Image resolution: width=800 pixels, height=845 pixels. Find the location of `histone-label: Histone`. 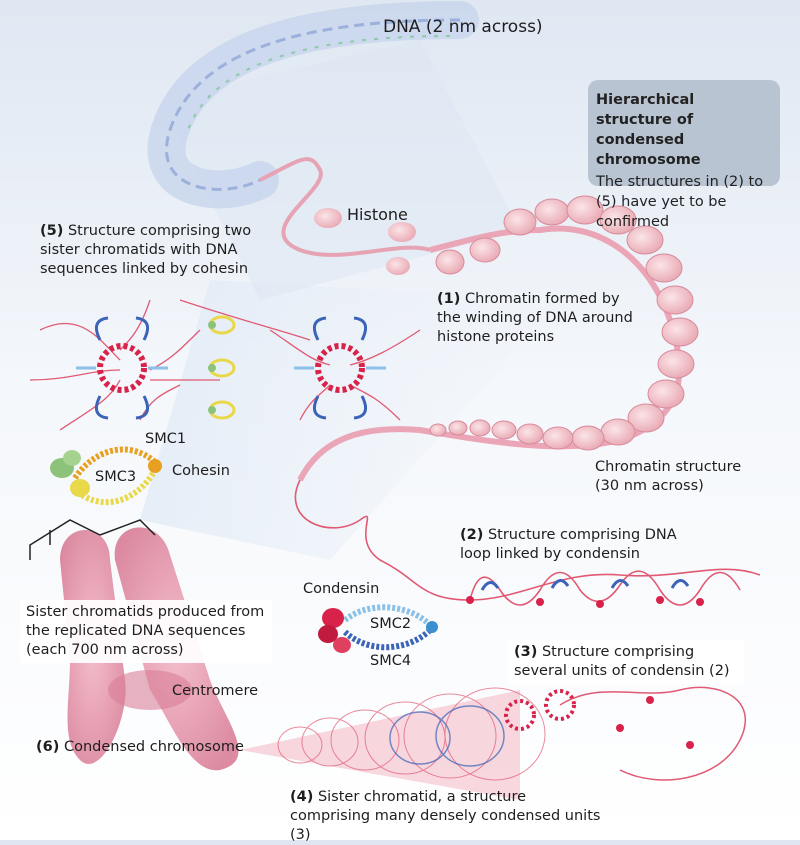

histone-label: Histone is located at coordinates (377, 214).